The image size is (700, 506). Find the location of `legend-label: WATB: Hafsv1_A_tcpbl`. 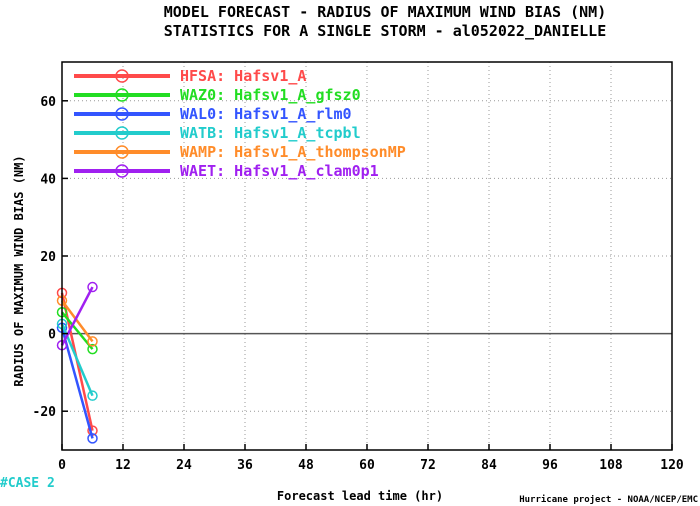

legend-label: WATB: Hafsv1_A_tcpbl is located at coordinates (270, 133).